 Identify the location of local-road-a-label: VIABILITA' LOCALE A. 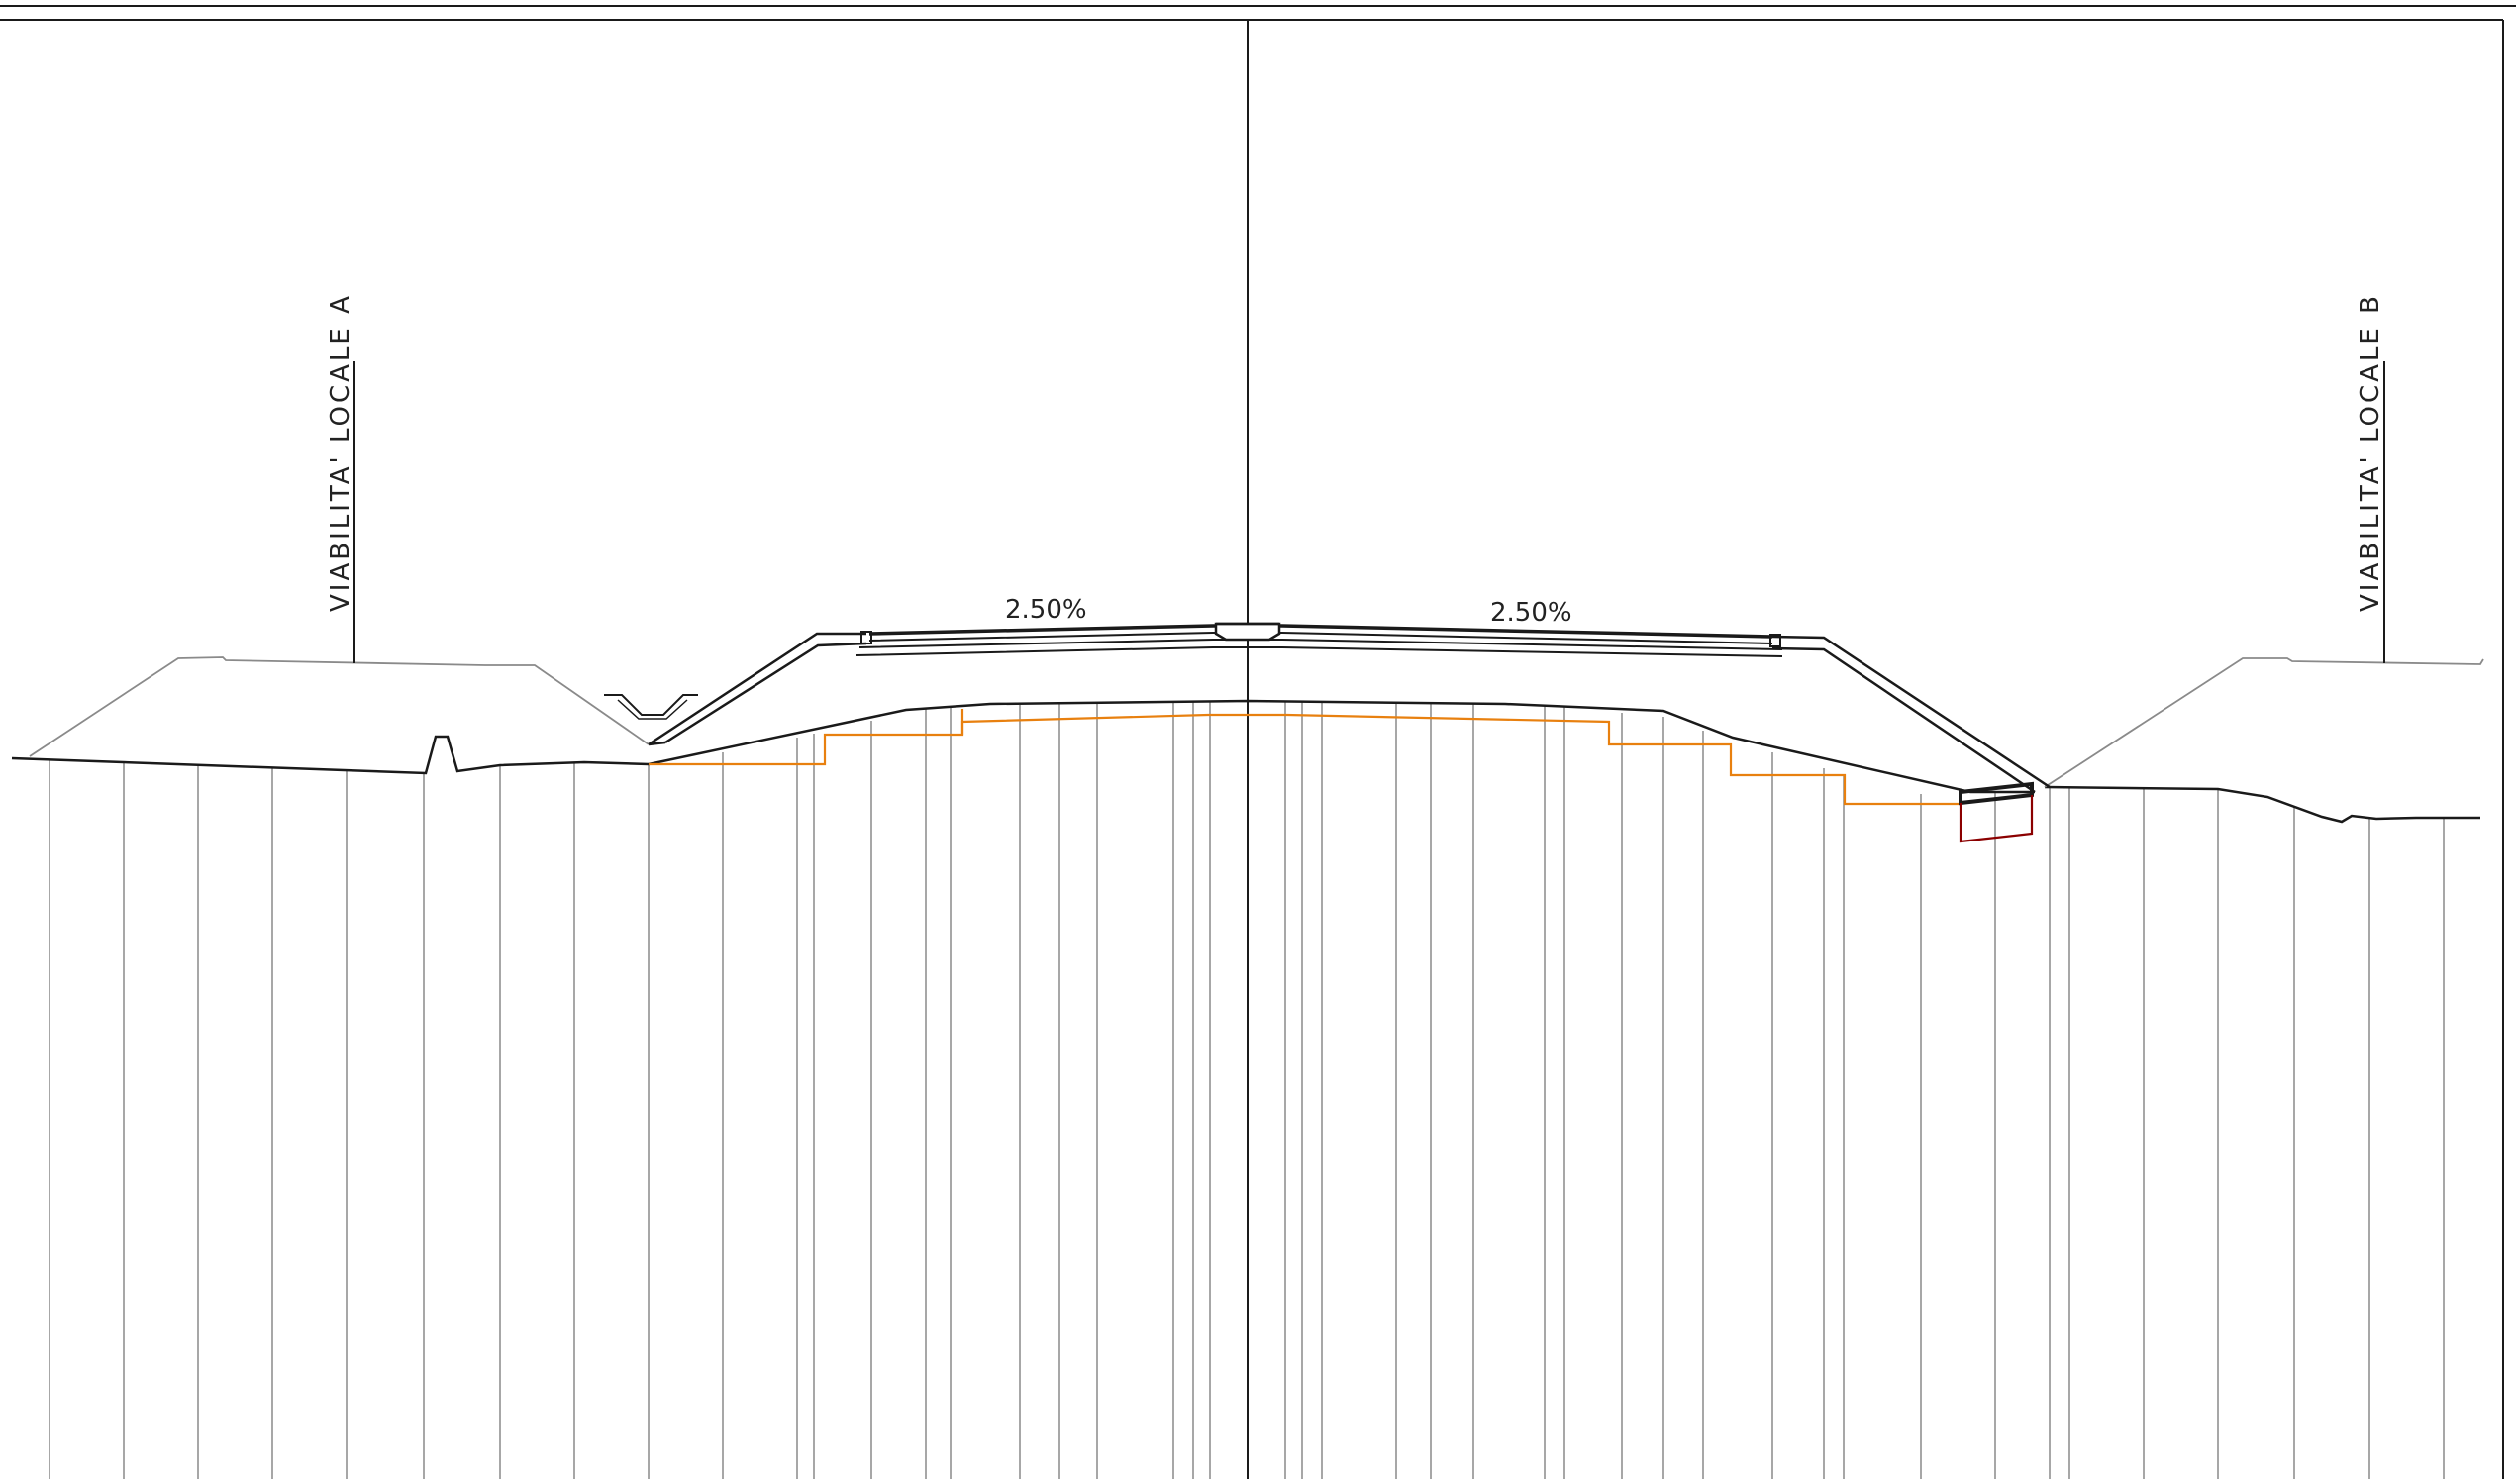
(340, 452).